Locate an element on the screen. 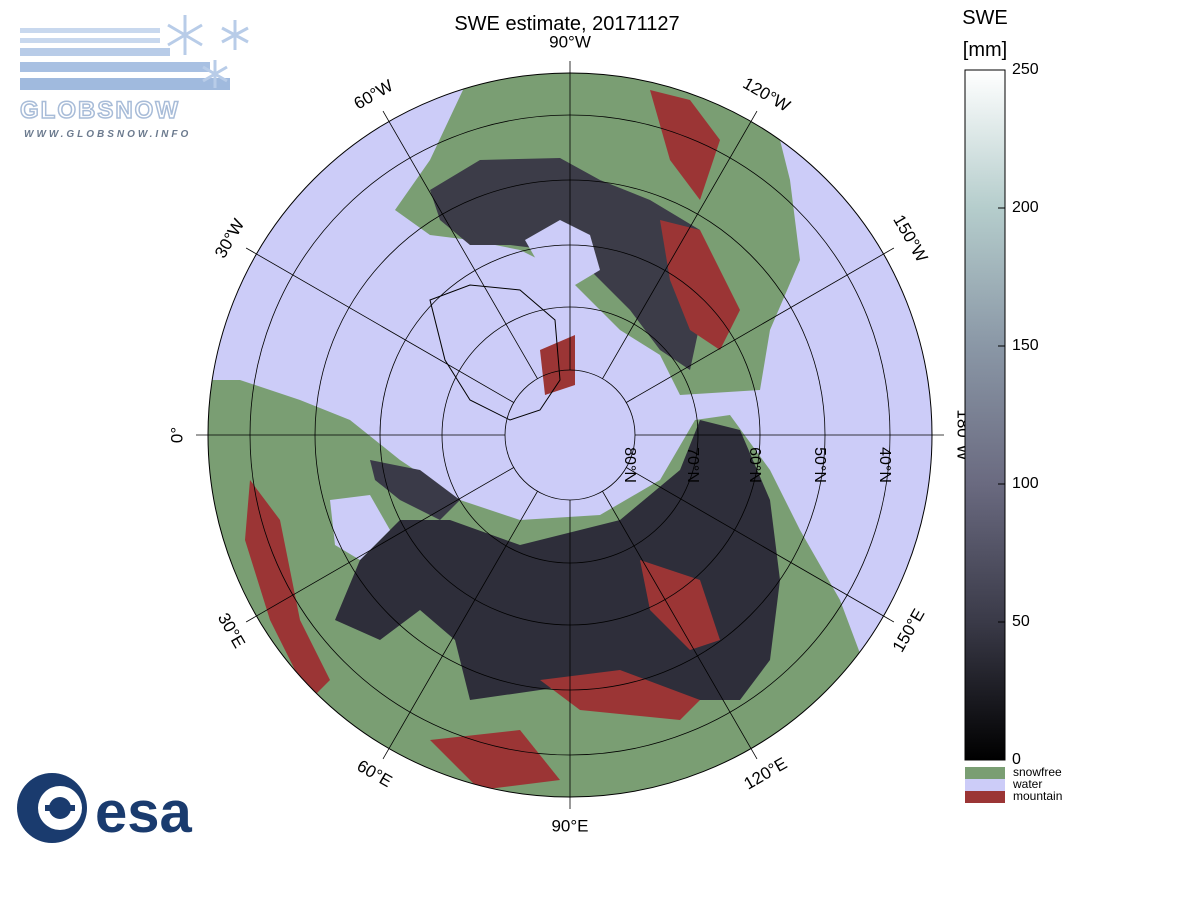  esa-logo: esa is located at coordinates (105, 809).